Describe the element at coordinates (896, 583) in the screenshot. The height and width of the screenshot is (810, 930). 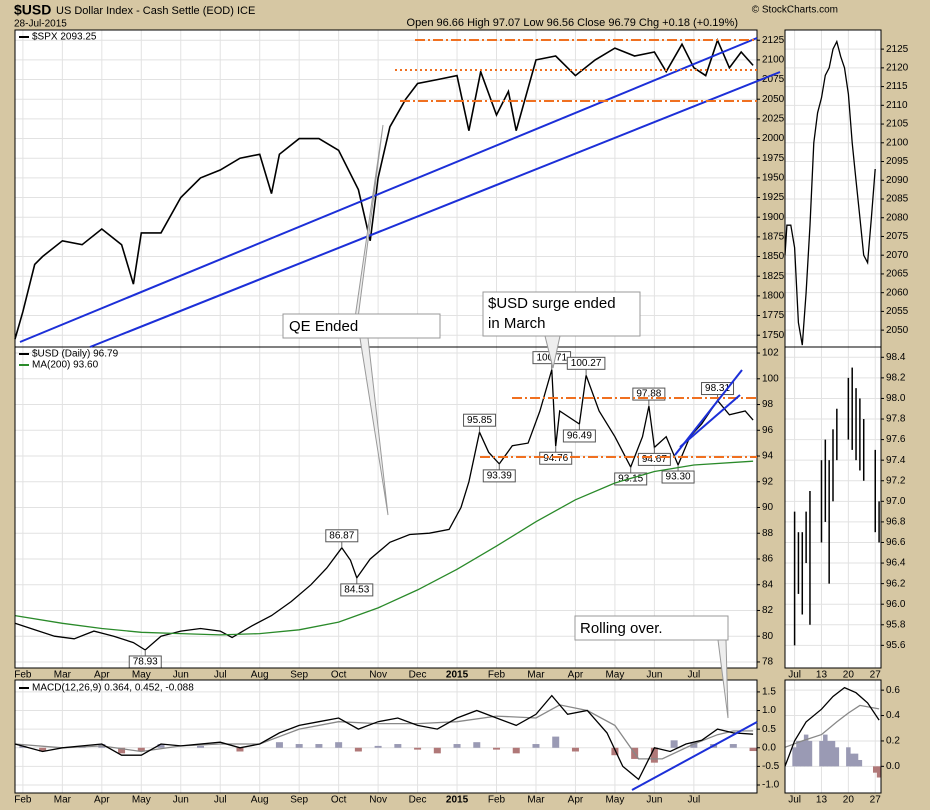
I see `y-tick-label: 96.2` at that location.